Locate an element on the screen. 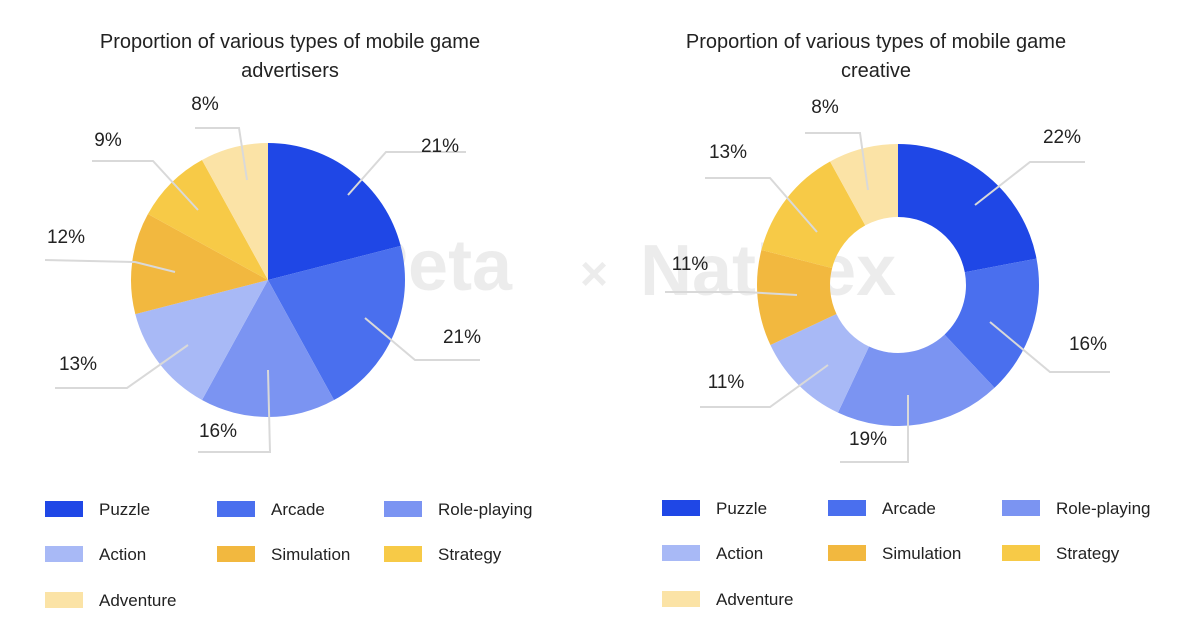 This screenshot has width=1200, height=630. chart-title-line: advertisers is located at coordinates (290, 71).